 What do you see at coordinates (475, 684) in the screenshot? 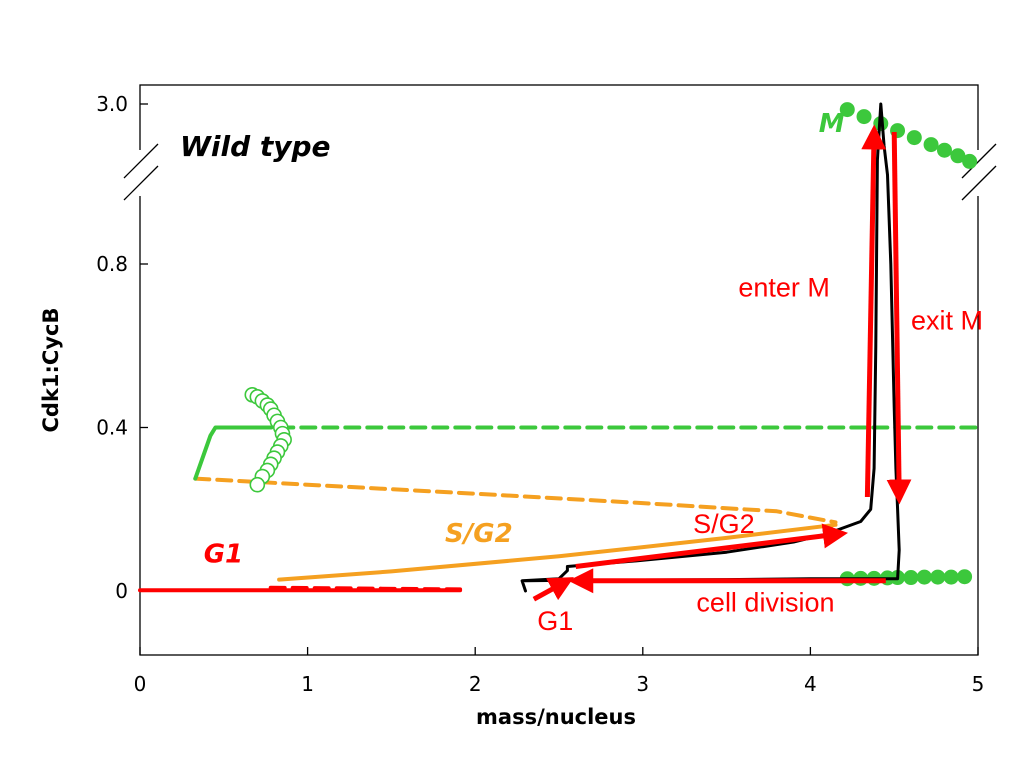
I see `x-tick-label: 2` at bounding box center [475, 684].